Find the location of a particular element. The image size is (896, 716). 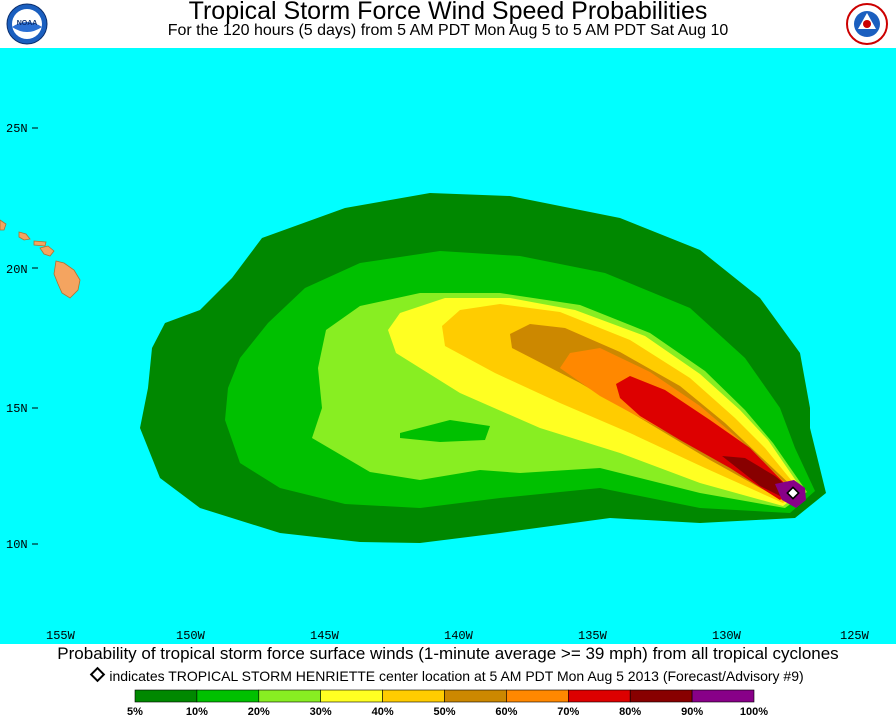

legend-swatches is located at coordinates (444, 696).